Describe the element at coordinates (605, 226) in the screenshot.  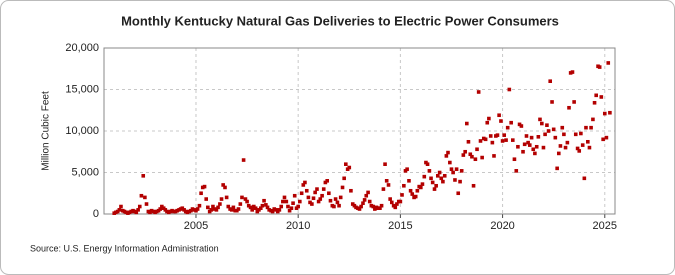
I see `x-tick-label: 2025` at that location.